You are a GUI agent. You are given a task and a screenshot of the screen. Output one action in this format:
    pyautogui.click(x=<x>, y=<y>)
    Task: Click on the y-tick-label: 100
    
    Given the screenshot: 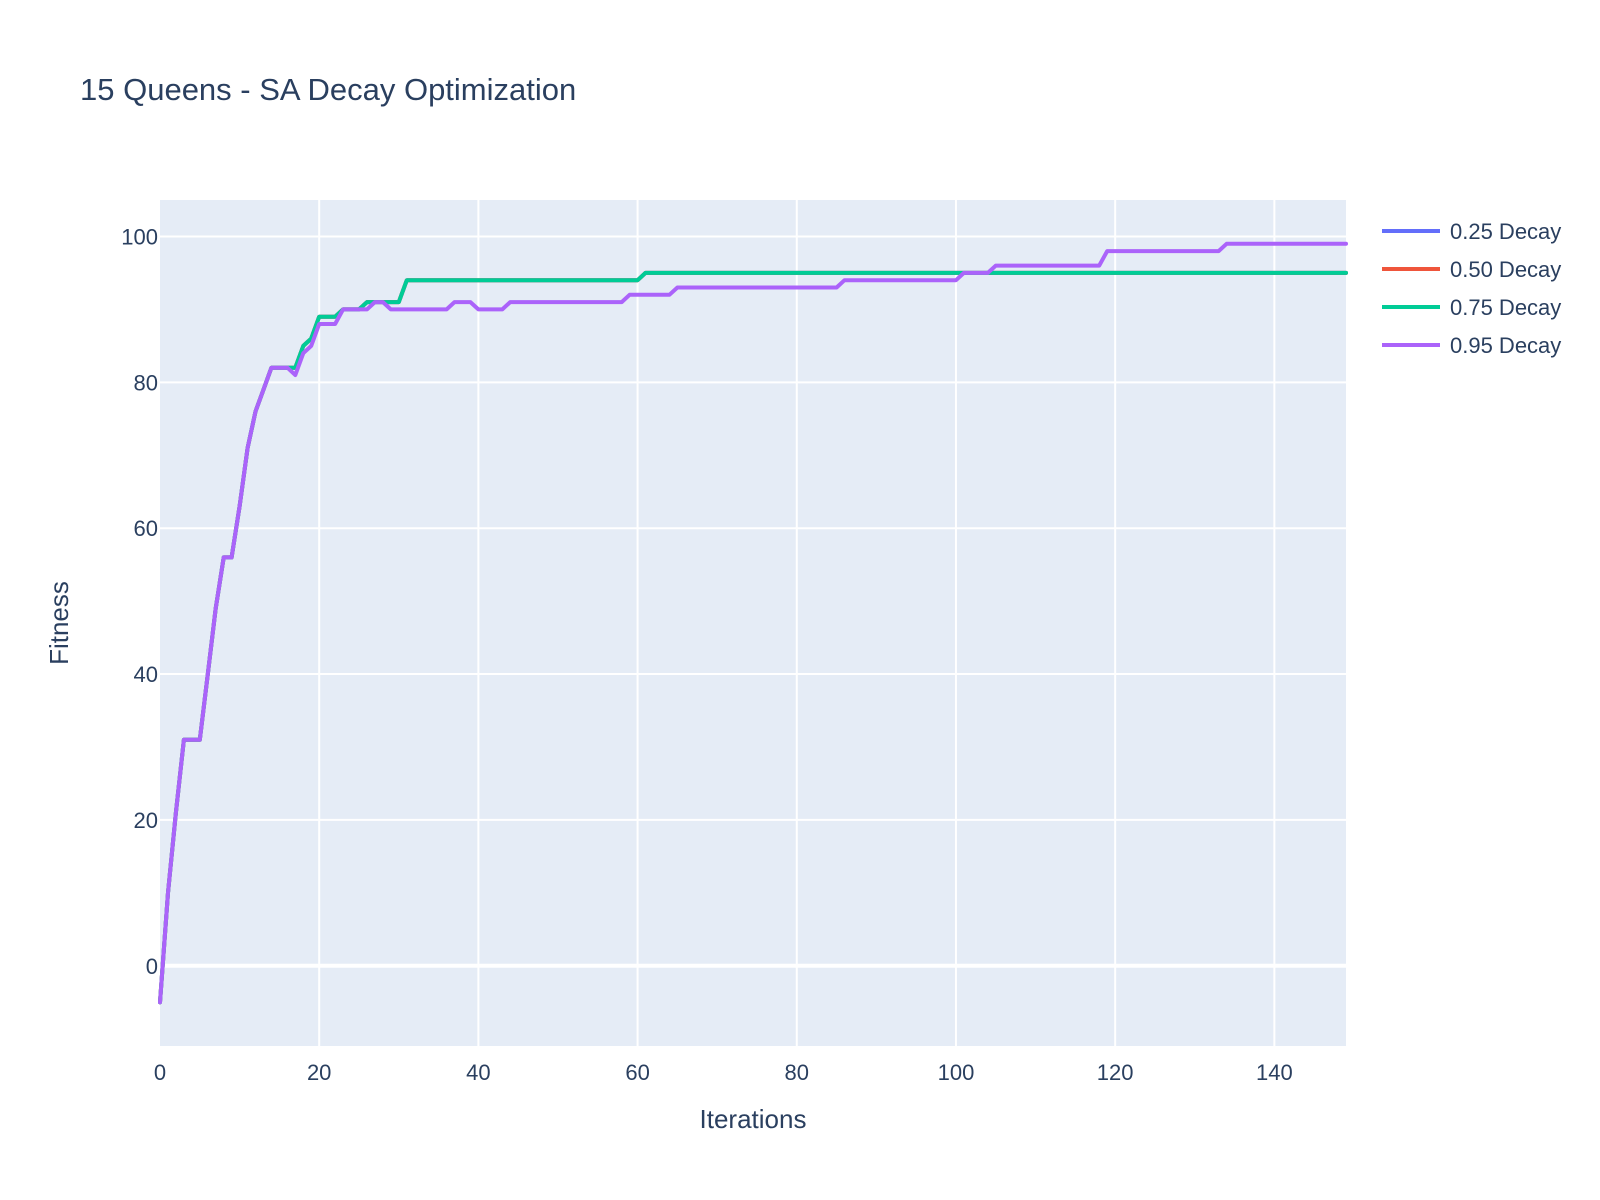 What is the action you would take?
    pyautogui.click(x=139, y=236)
    